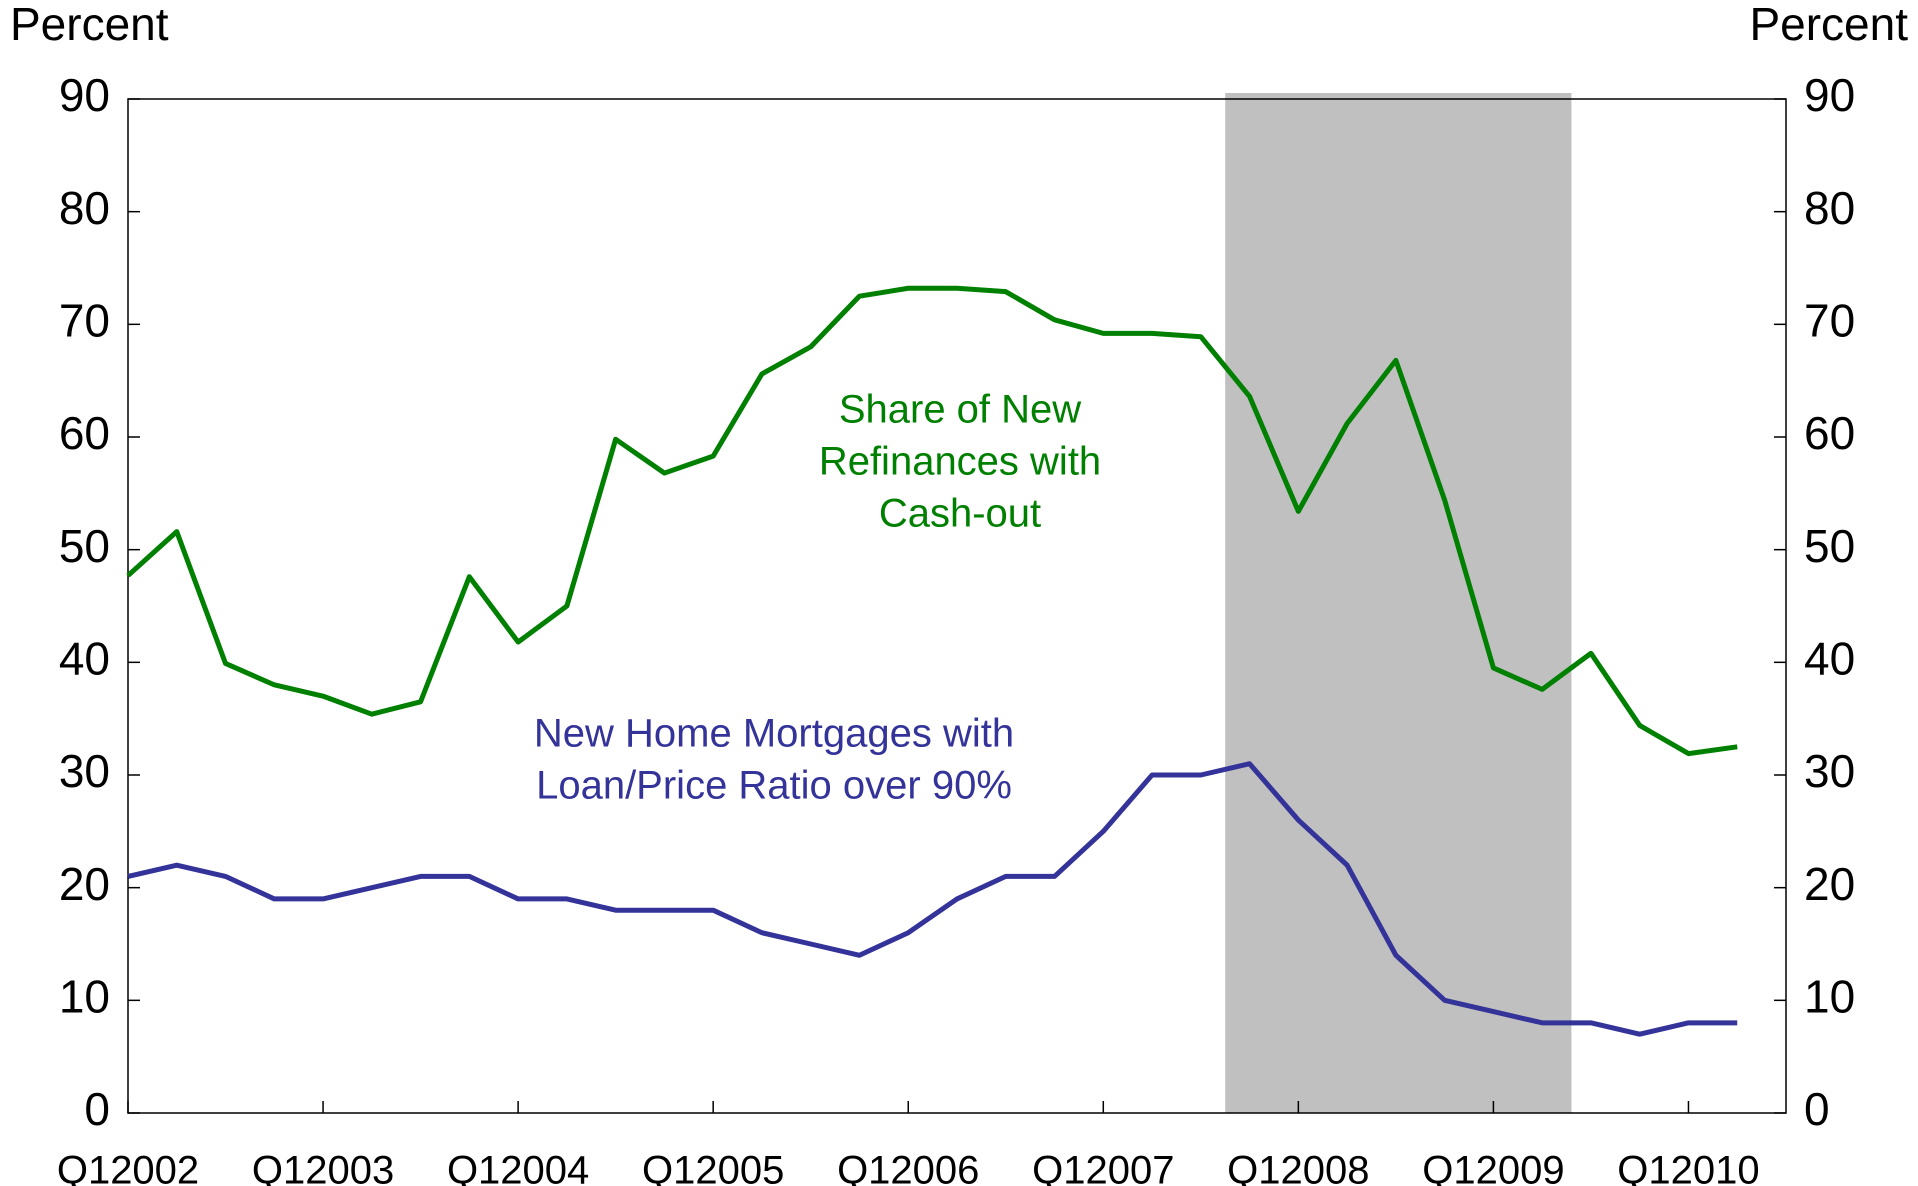 The height and width of the screenshot is (1186, 1918). I want to click on y-tick-label: 70, so click(84, 320).